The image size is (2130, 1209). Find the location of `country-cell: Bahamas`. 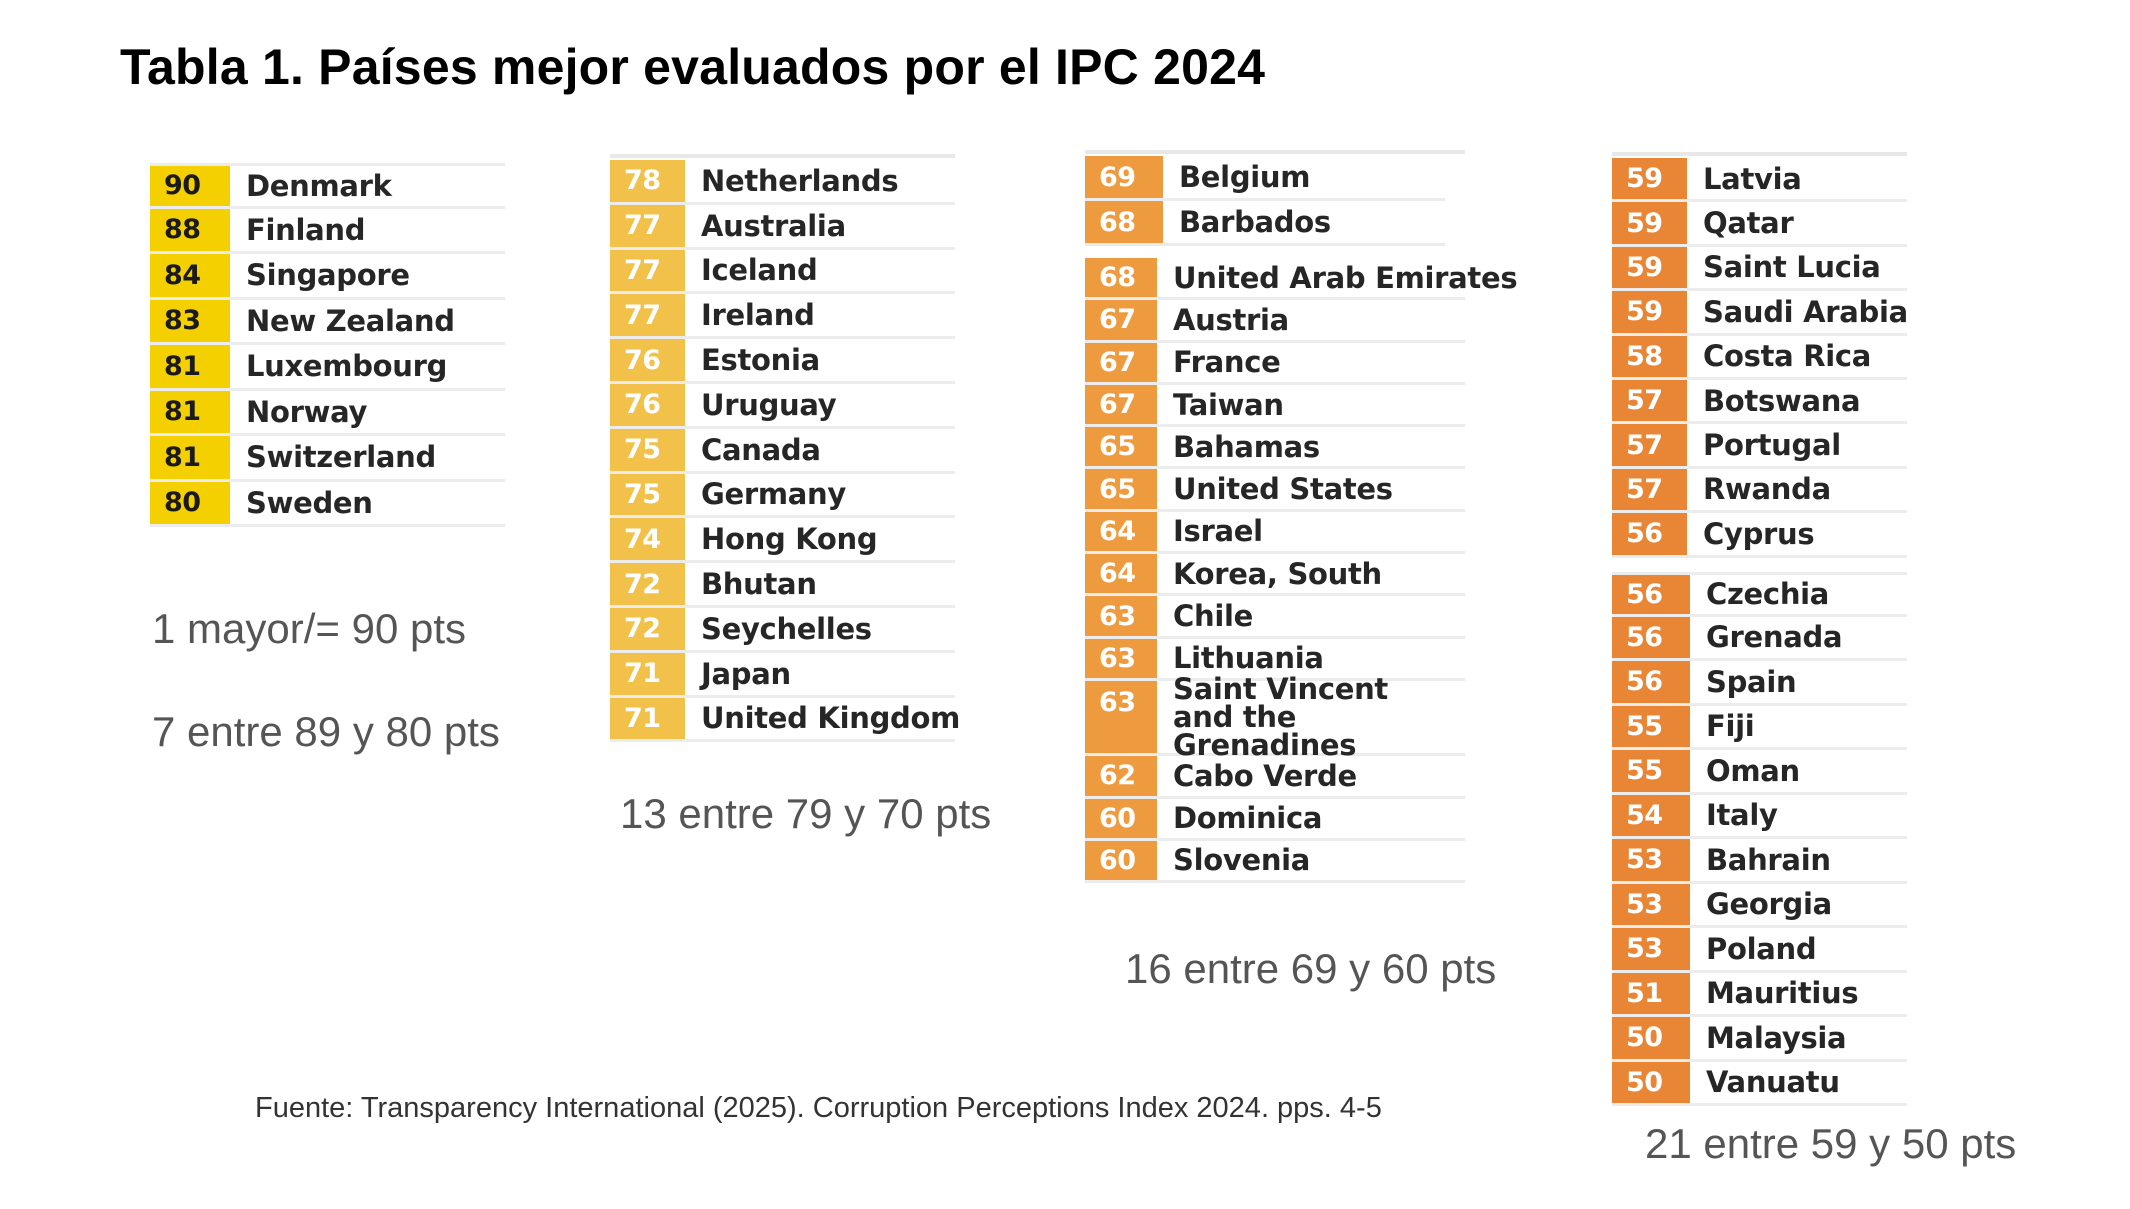

country-cell: Bahamas is located at coordinates (1246, 446).